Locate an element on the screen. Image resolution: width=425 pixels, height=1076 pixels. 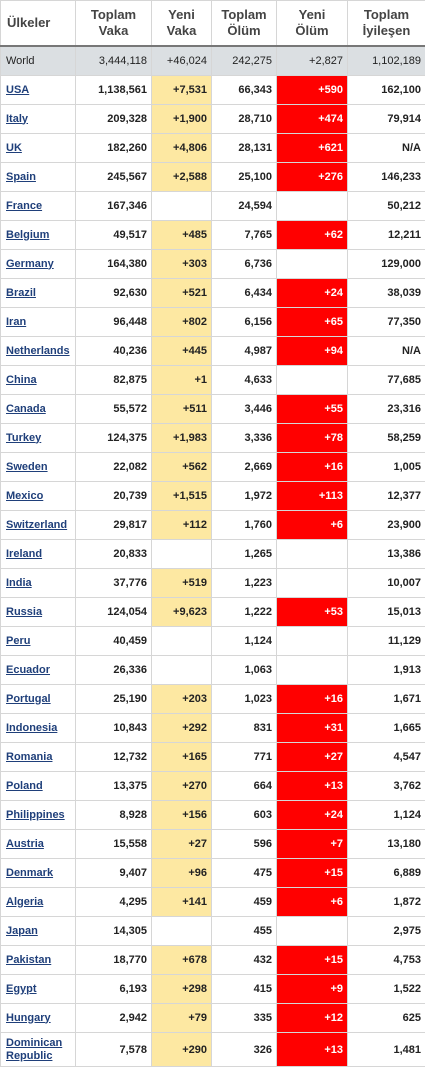
total-deaths-cell: 596 is located at coordinates (244, 844).